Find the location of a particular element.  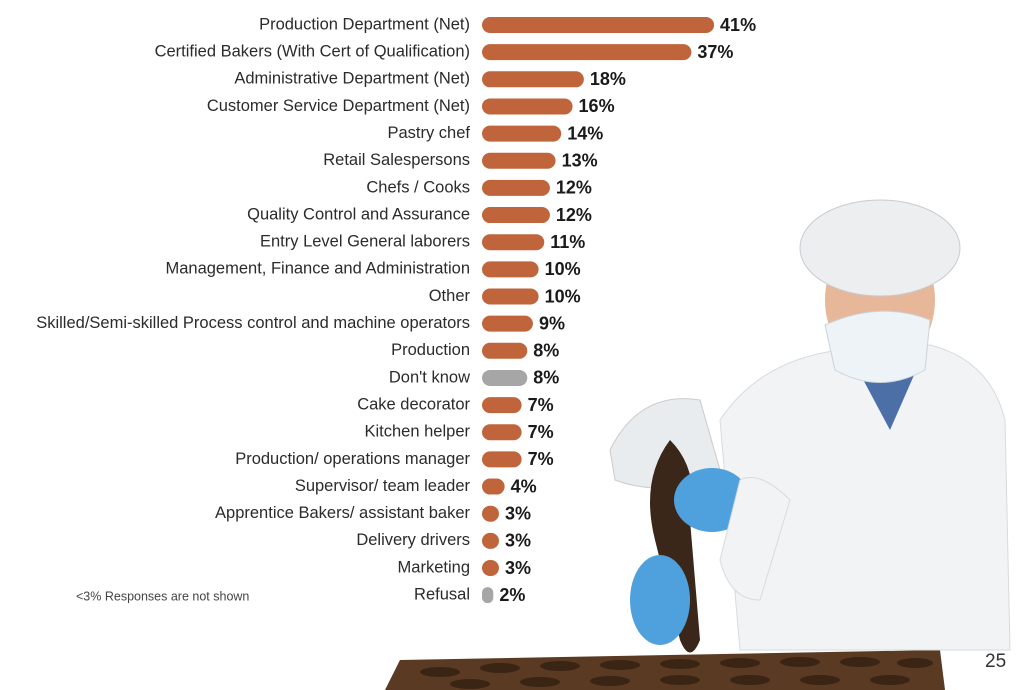

category-label: Administrative Department (Net) is located at coordinates (352, 79).